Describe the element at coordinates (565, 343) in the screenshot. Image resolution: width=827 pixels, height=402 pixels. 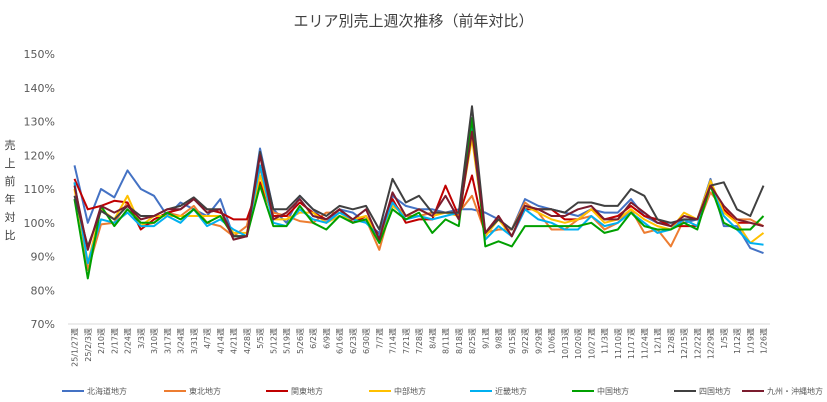
I see `x-tick-label: 10/13週` at that location.